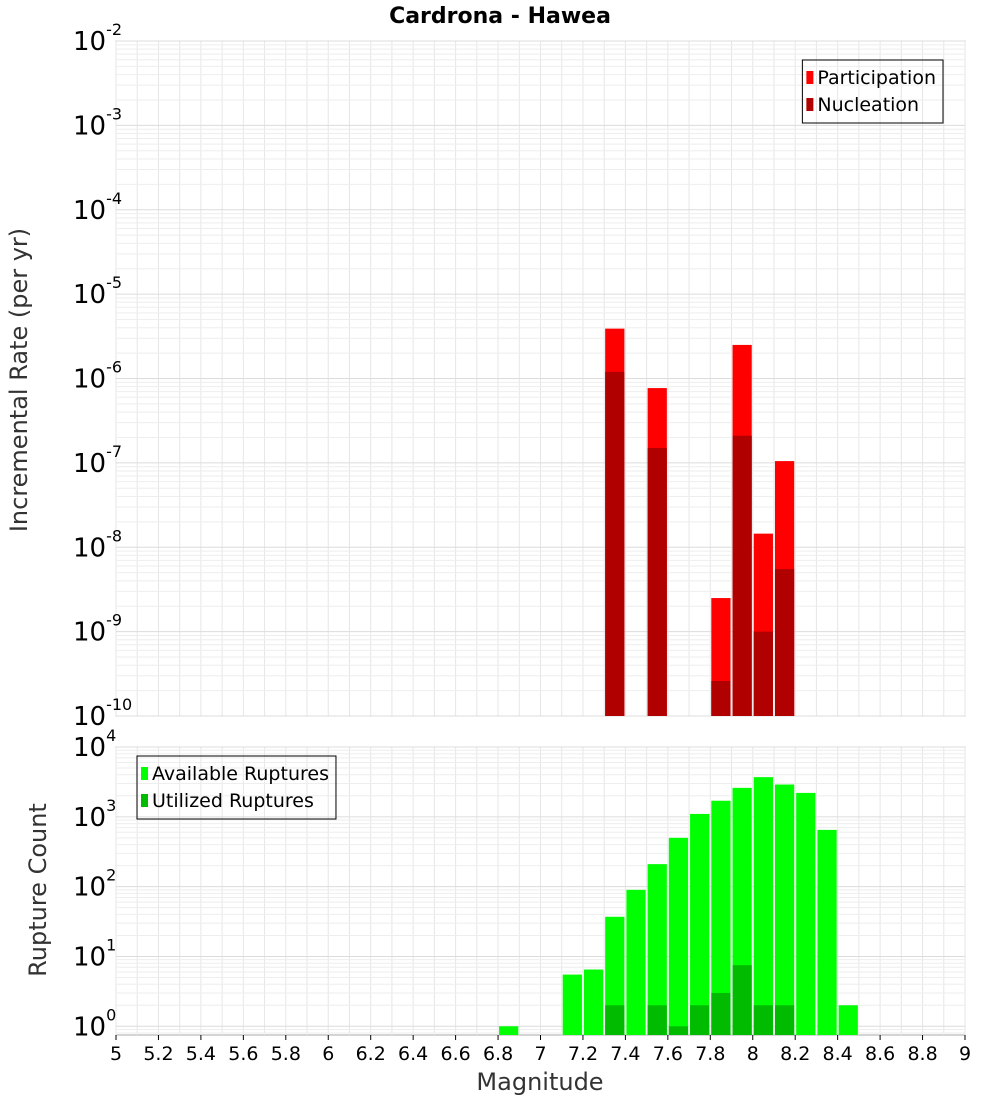  What do you see at coordinates (94, 884) in the screenshot?
I see `y-tick-label: 10²` at bounding box center [94, 884].